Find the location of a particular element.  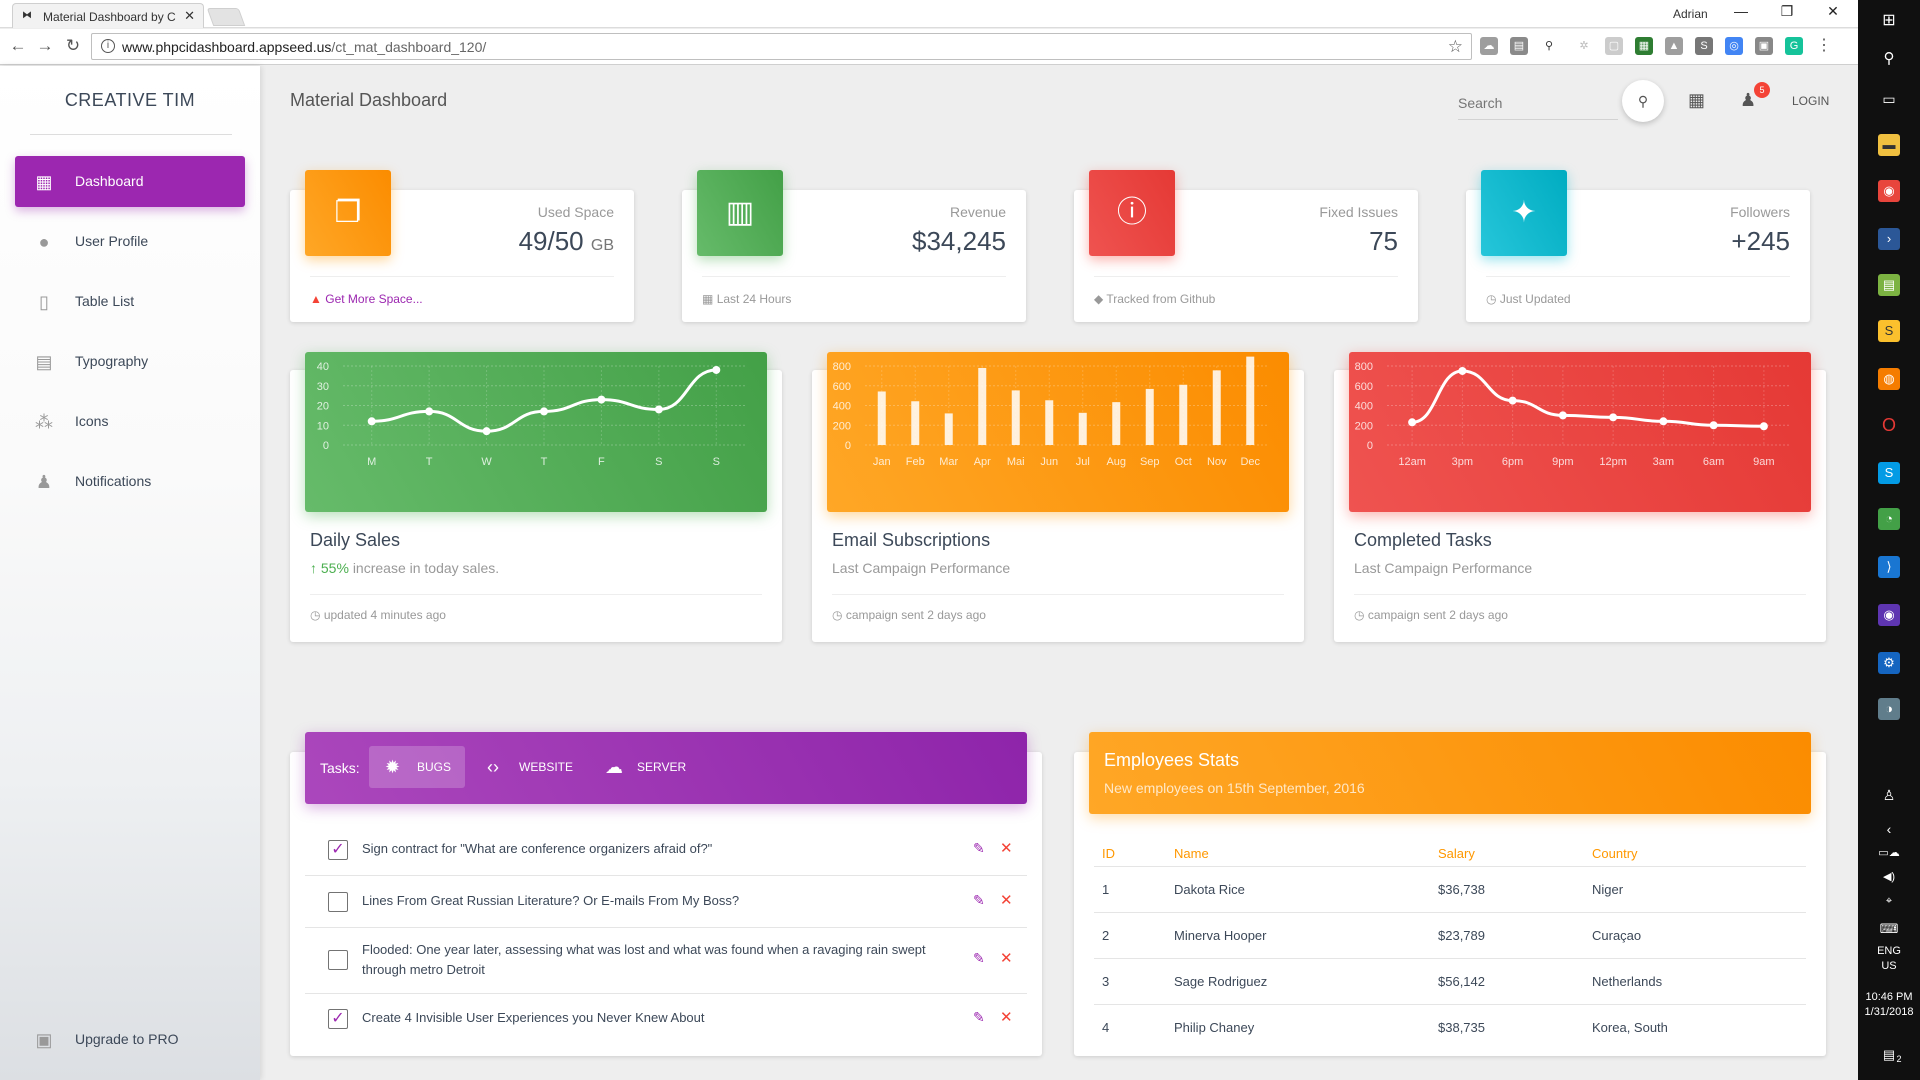

network-app-icon: ⚙ is located at coordinates (1889, 663).